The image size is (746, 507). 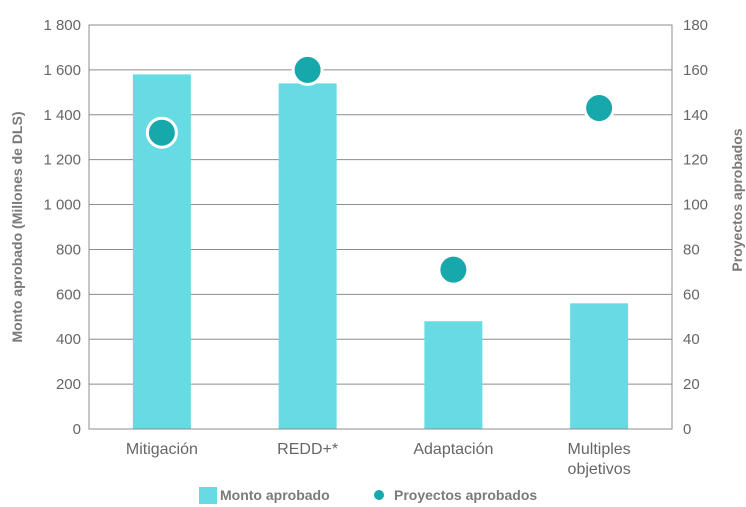 I want to click on y2-tick-label: 120, so click(x=695, y=160).